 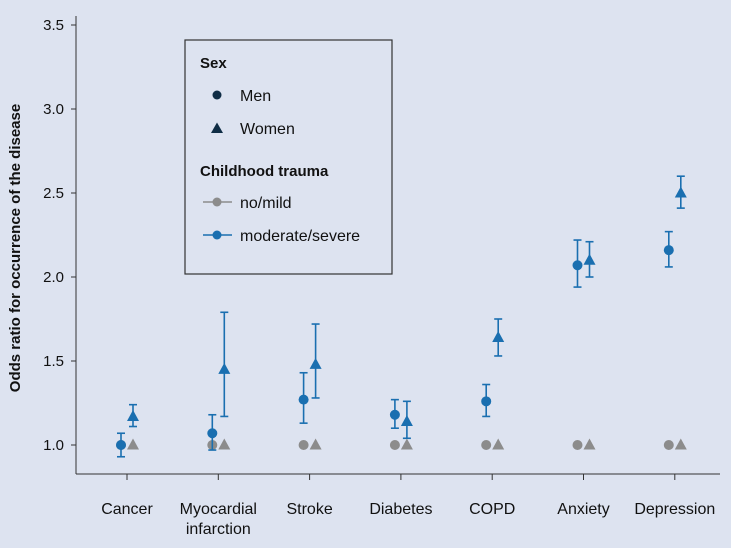 What do you see at coordinates (53, 109) in the screenshot?
I see `y-tick-label: 3.0` at bounding box center [53, 109].